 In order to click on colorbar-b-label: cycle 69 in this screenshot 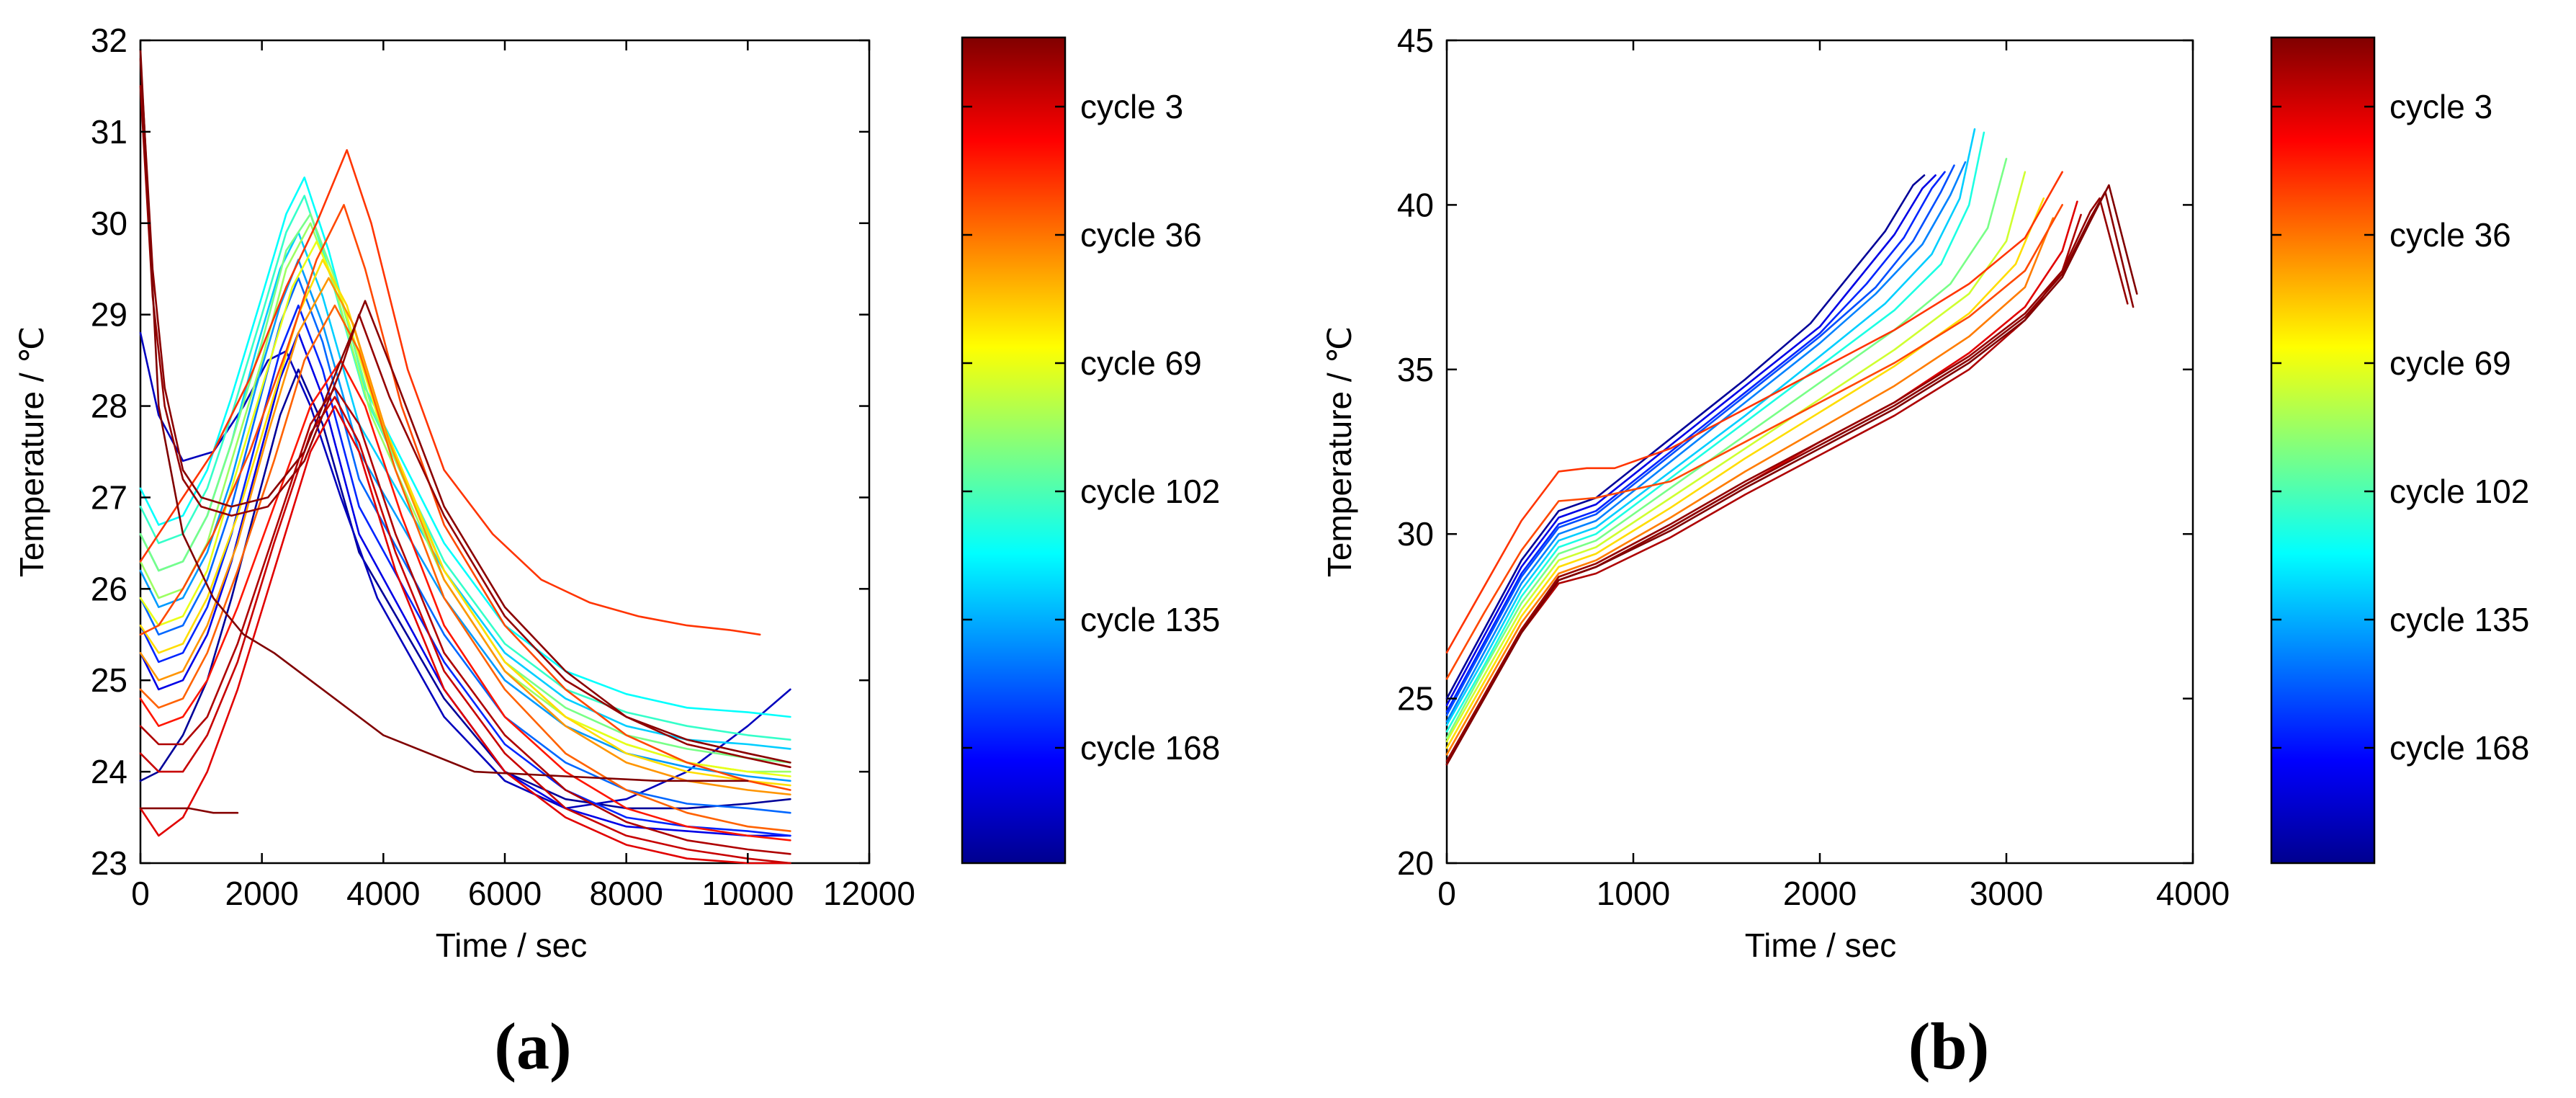, I will do `click(2450, 363)`.